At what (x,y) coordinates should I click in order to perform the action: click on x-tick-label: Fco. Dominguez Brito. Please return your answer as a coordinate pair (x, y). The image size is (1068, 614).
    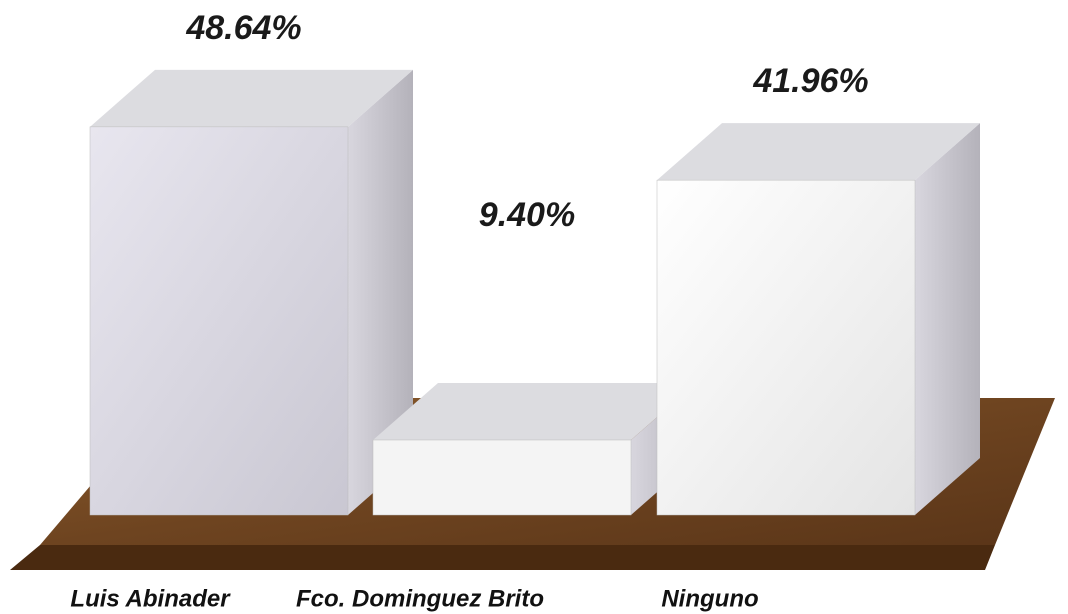
    Looking at the image, I should click on (420, 598).